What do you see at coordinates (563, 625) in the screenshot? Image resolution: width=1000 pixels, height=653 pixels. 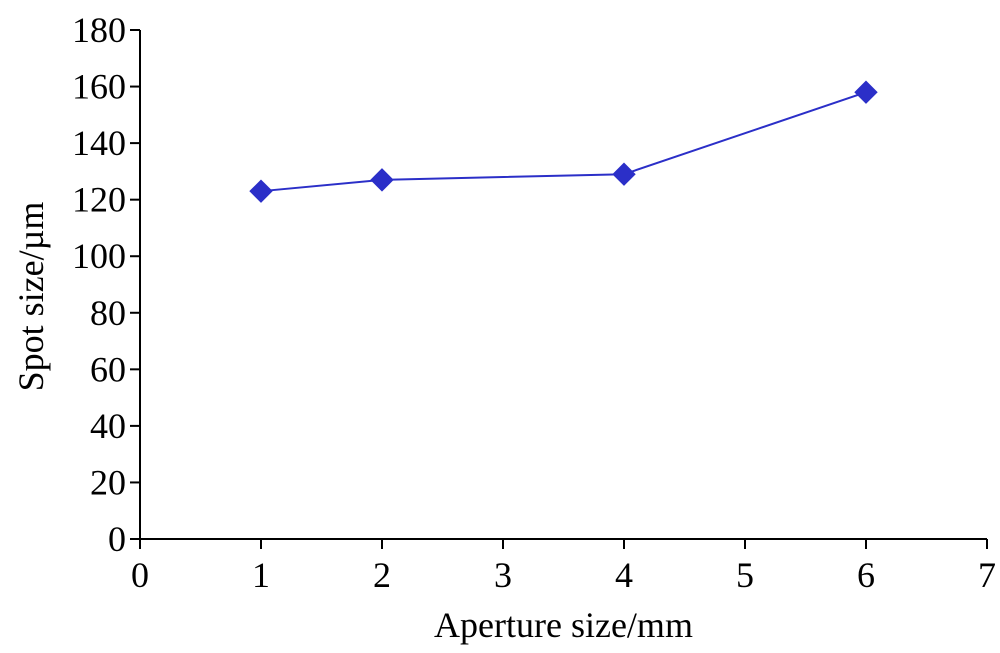 I see `x-axis-title: Aperture size/mm` at bounding box center [563, 625].